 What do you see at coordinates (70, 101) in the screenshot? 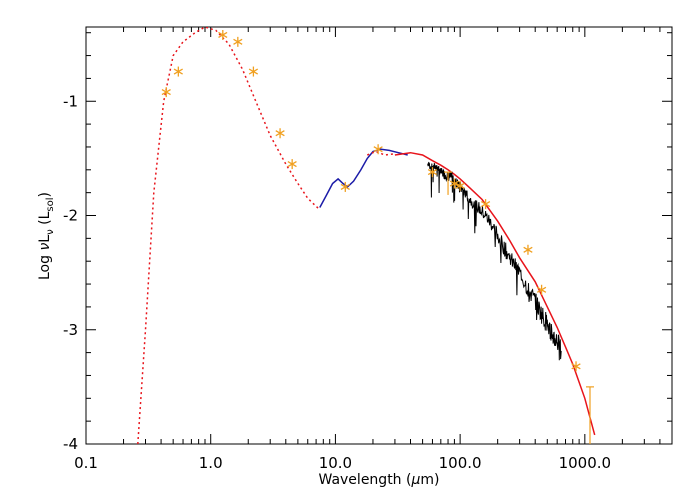
I see `y-tick-label: -1` at bounding box center [70, 101].